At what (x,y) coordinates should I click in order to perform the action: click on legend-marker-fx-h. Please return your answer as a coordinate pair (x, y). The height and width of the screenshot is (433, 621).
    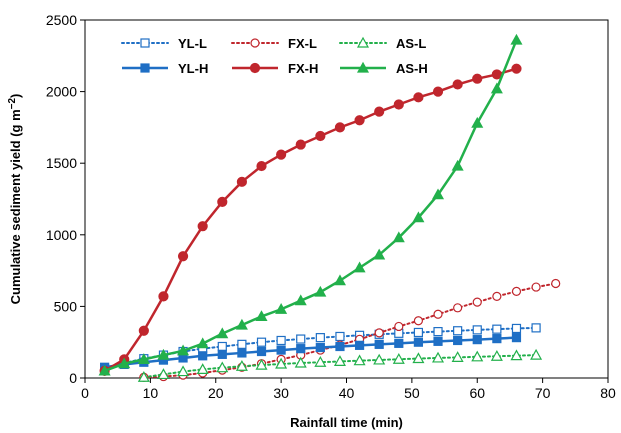
    Looking at the image, I should click on (255, 68).